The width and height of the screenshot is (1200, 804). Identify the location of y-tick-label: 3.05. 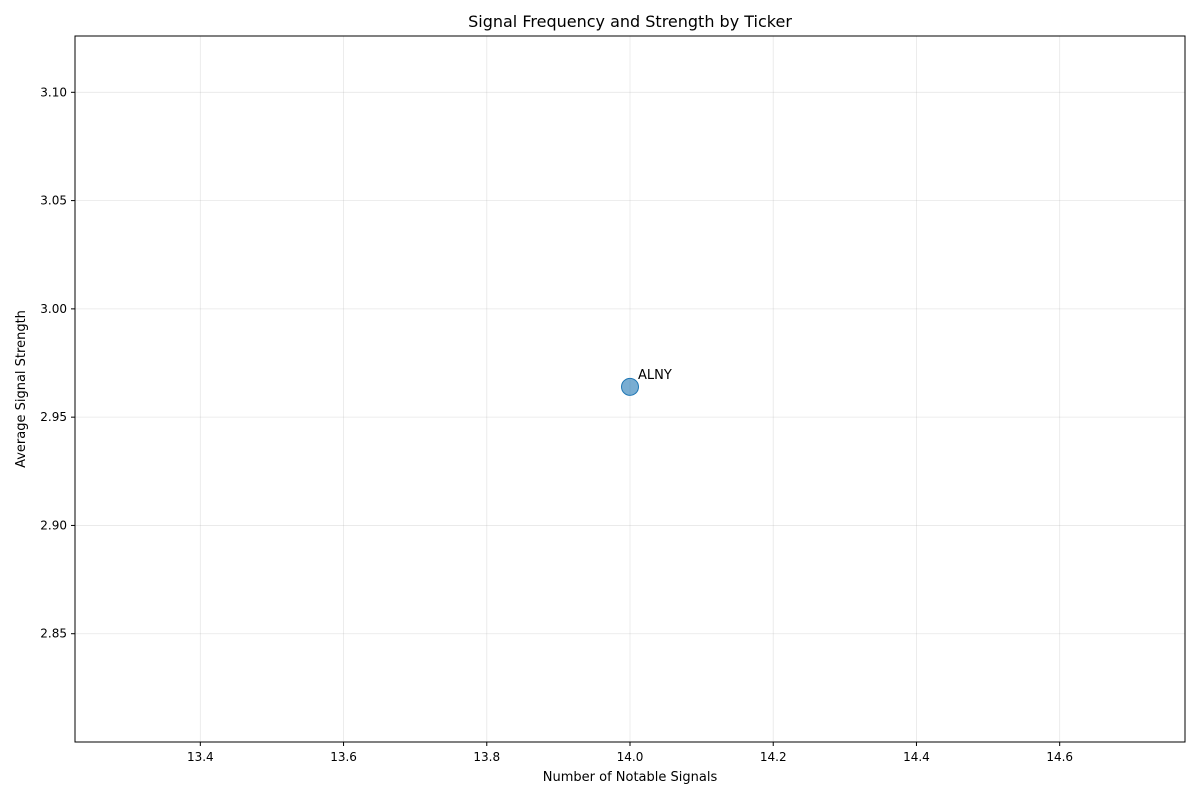
(53, 201).